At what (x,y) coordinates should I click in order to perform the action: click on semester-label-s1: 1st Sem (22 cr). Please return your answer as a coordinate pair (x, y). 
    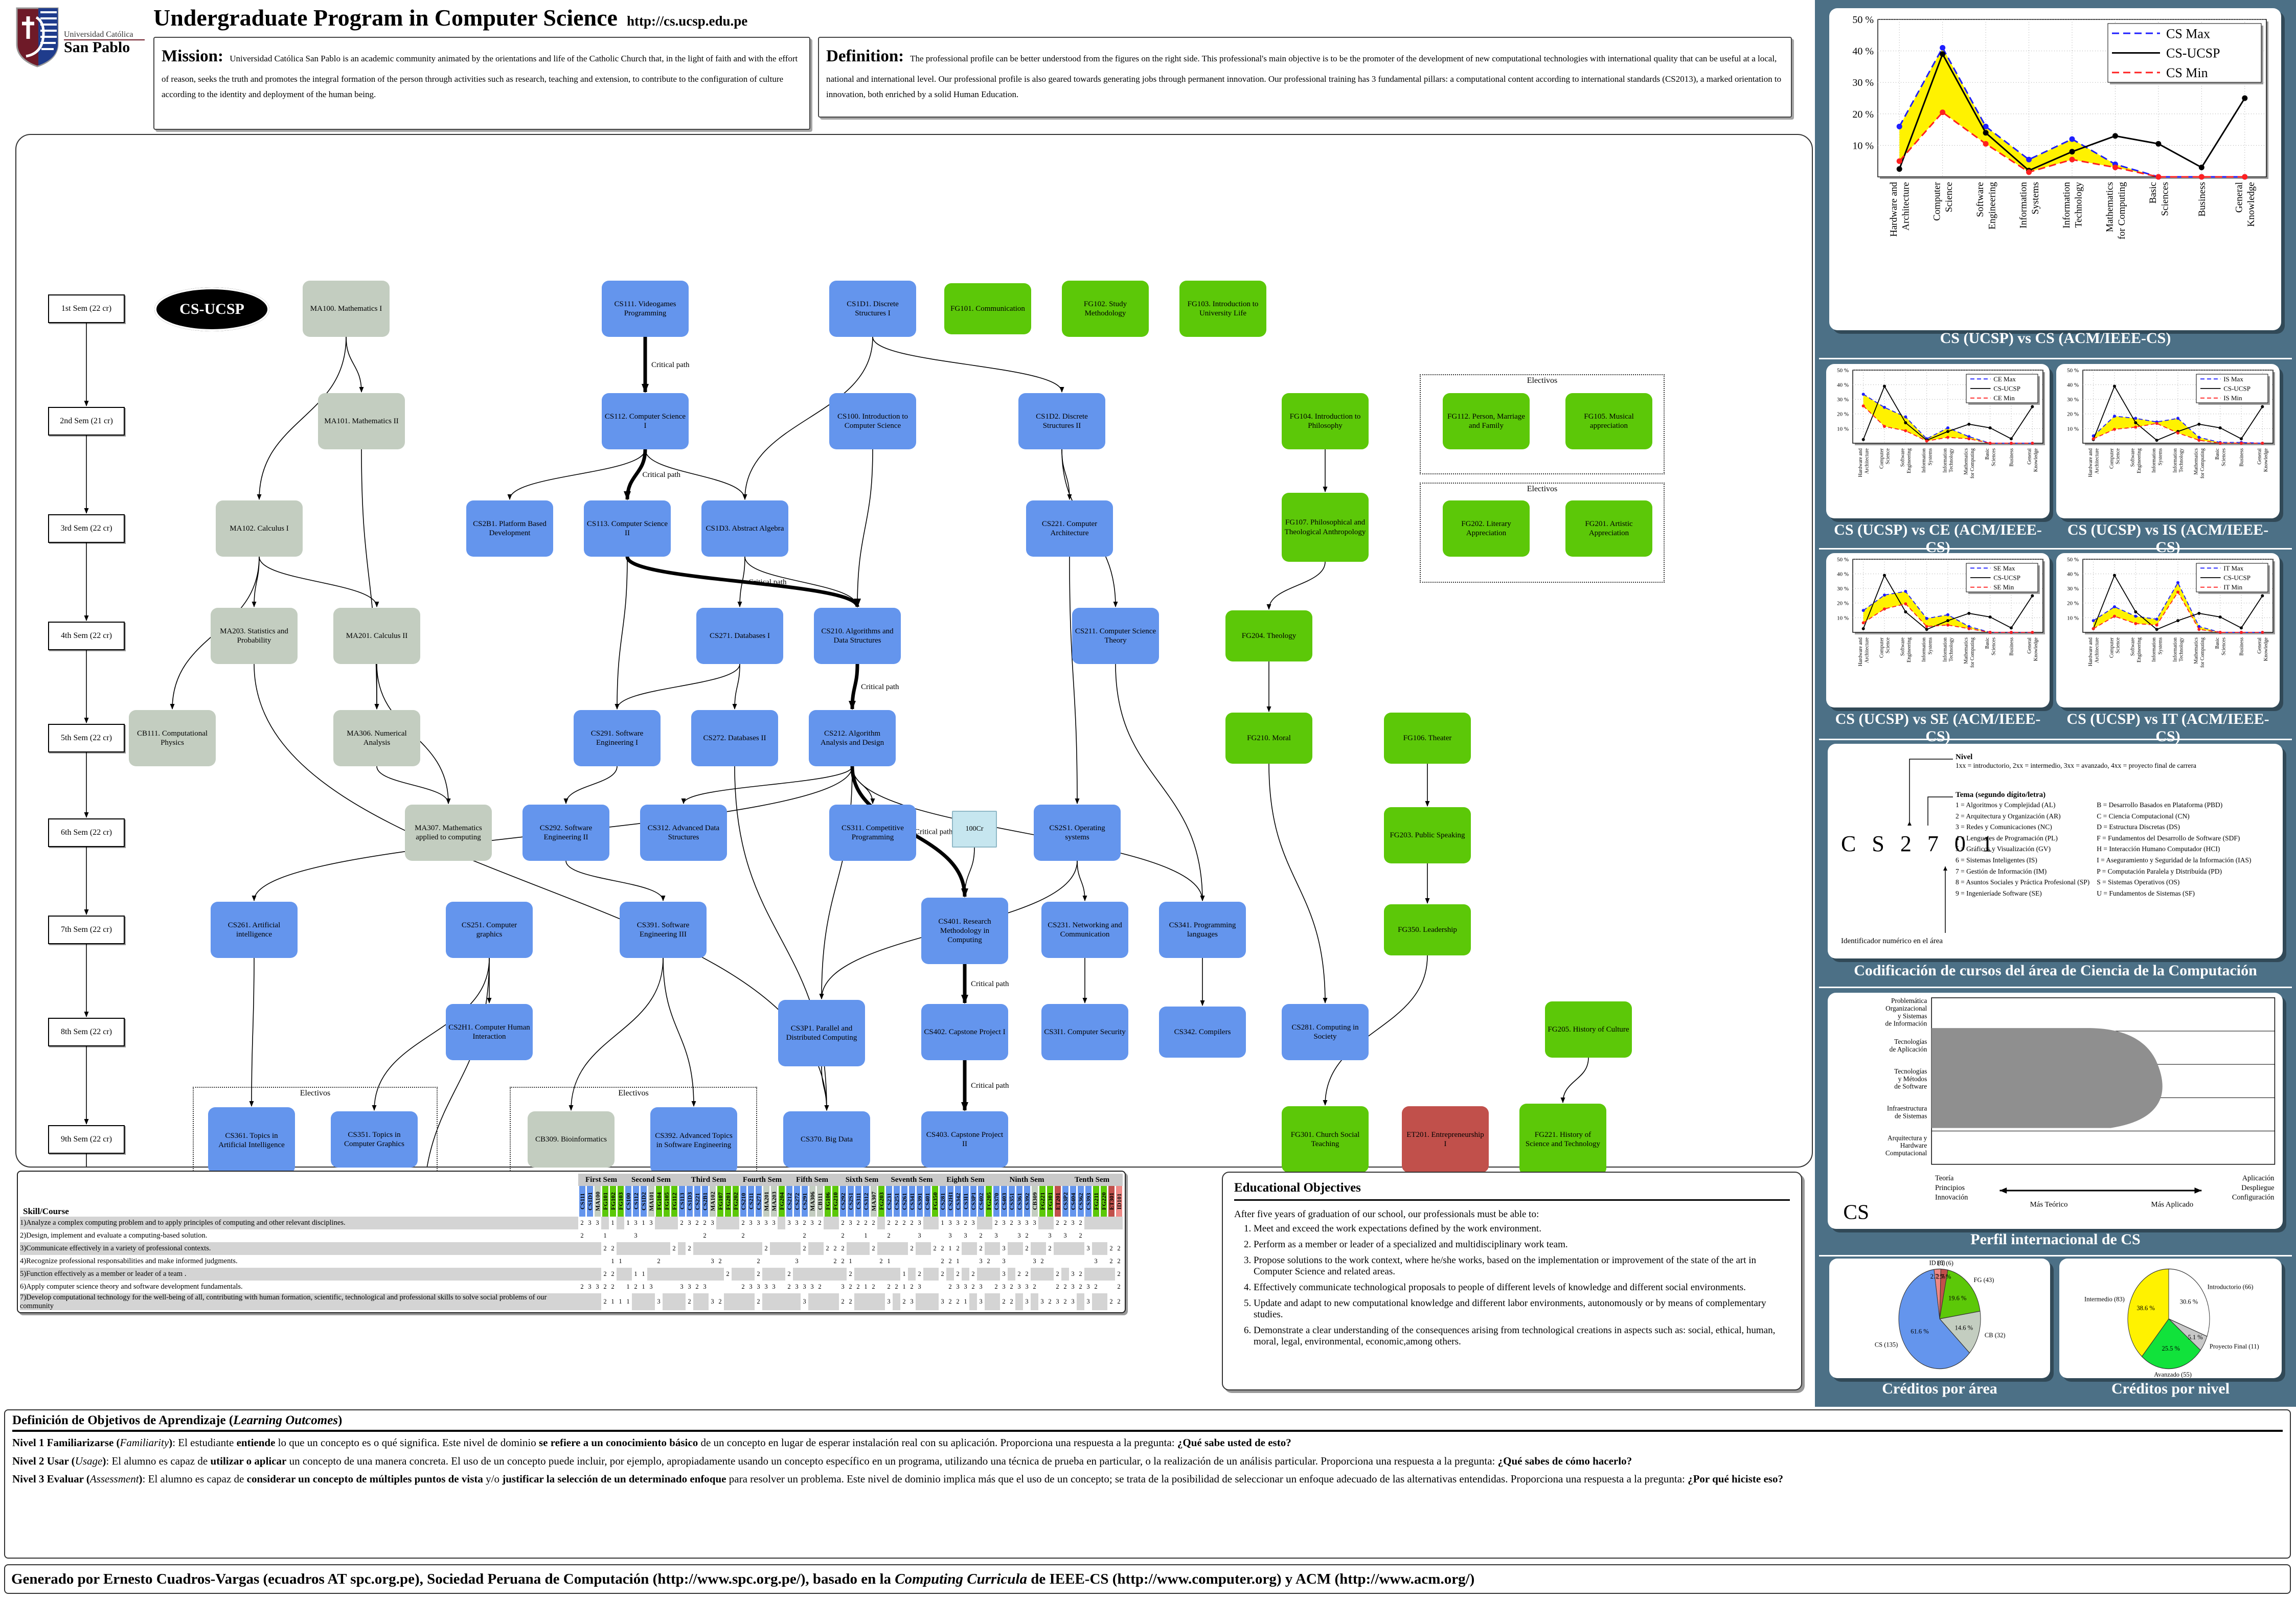
    Looking at the image, I should click on (86, 308).